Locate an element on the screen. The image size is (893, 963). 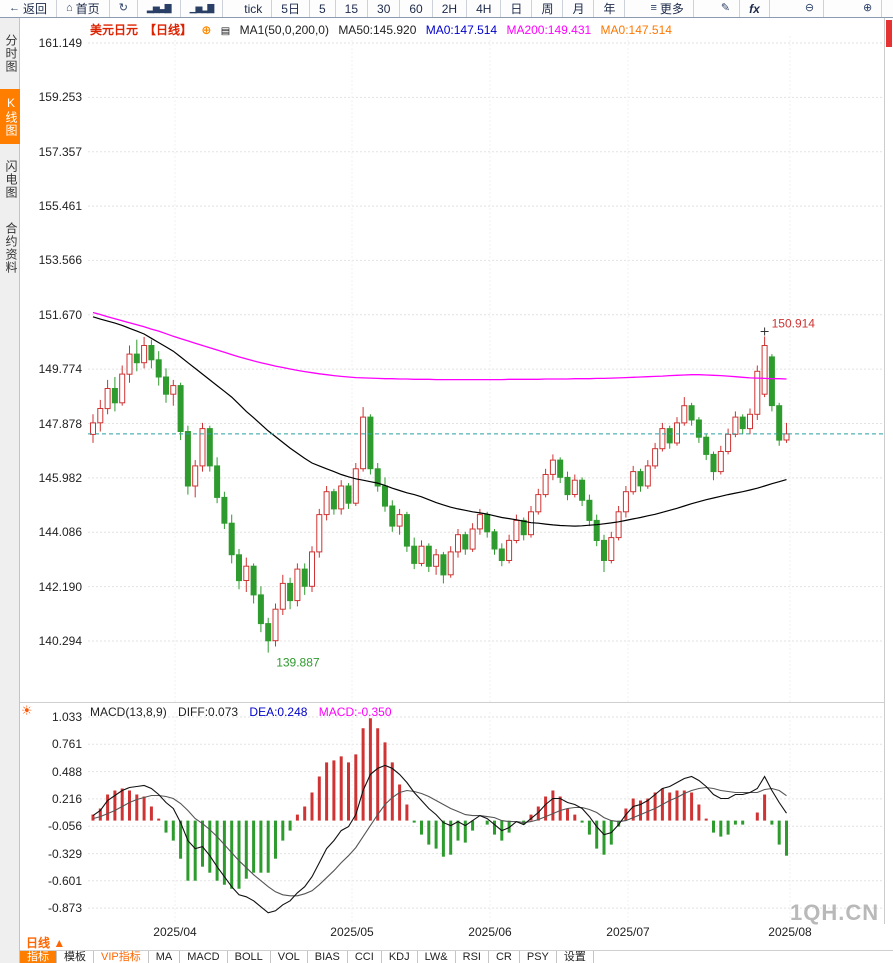
toolbar-item-fx: fx is located at coordinates (755, 8).